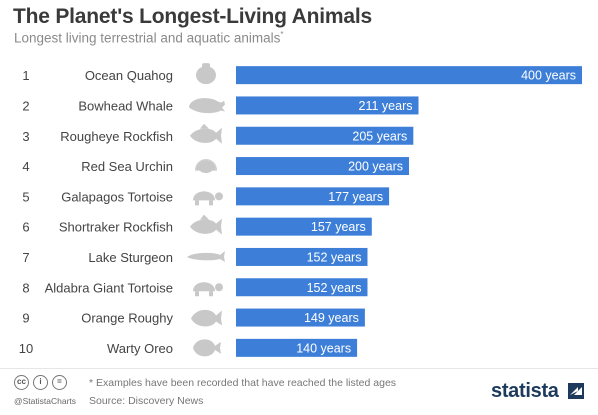  Describe the element at coordinates (338, 227) in the screenshot. I see `data-label: 157 years` at that location.